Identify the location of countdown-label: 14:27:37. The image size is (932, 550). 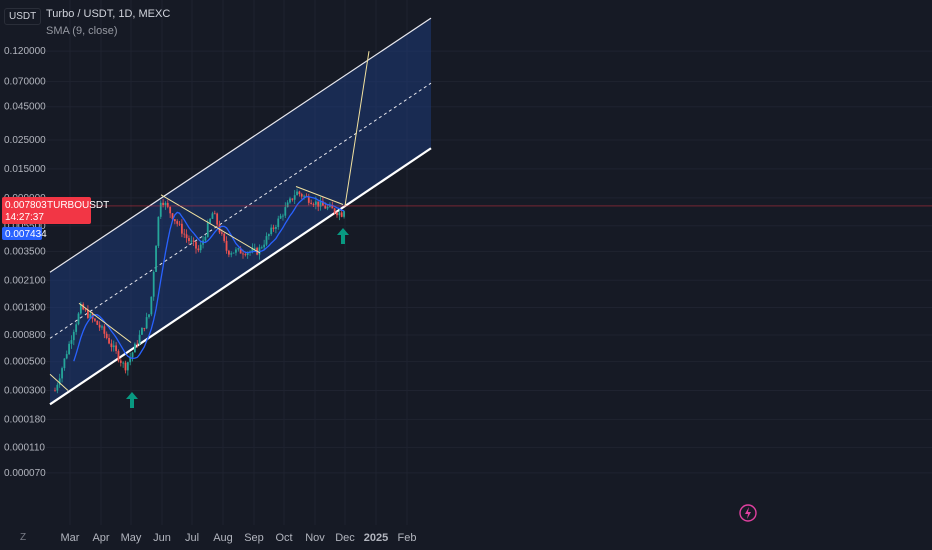
(24, 217).